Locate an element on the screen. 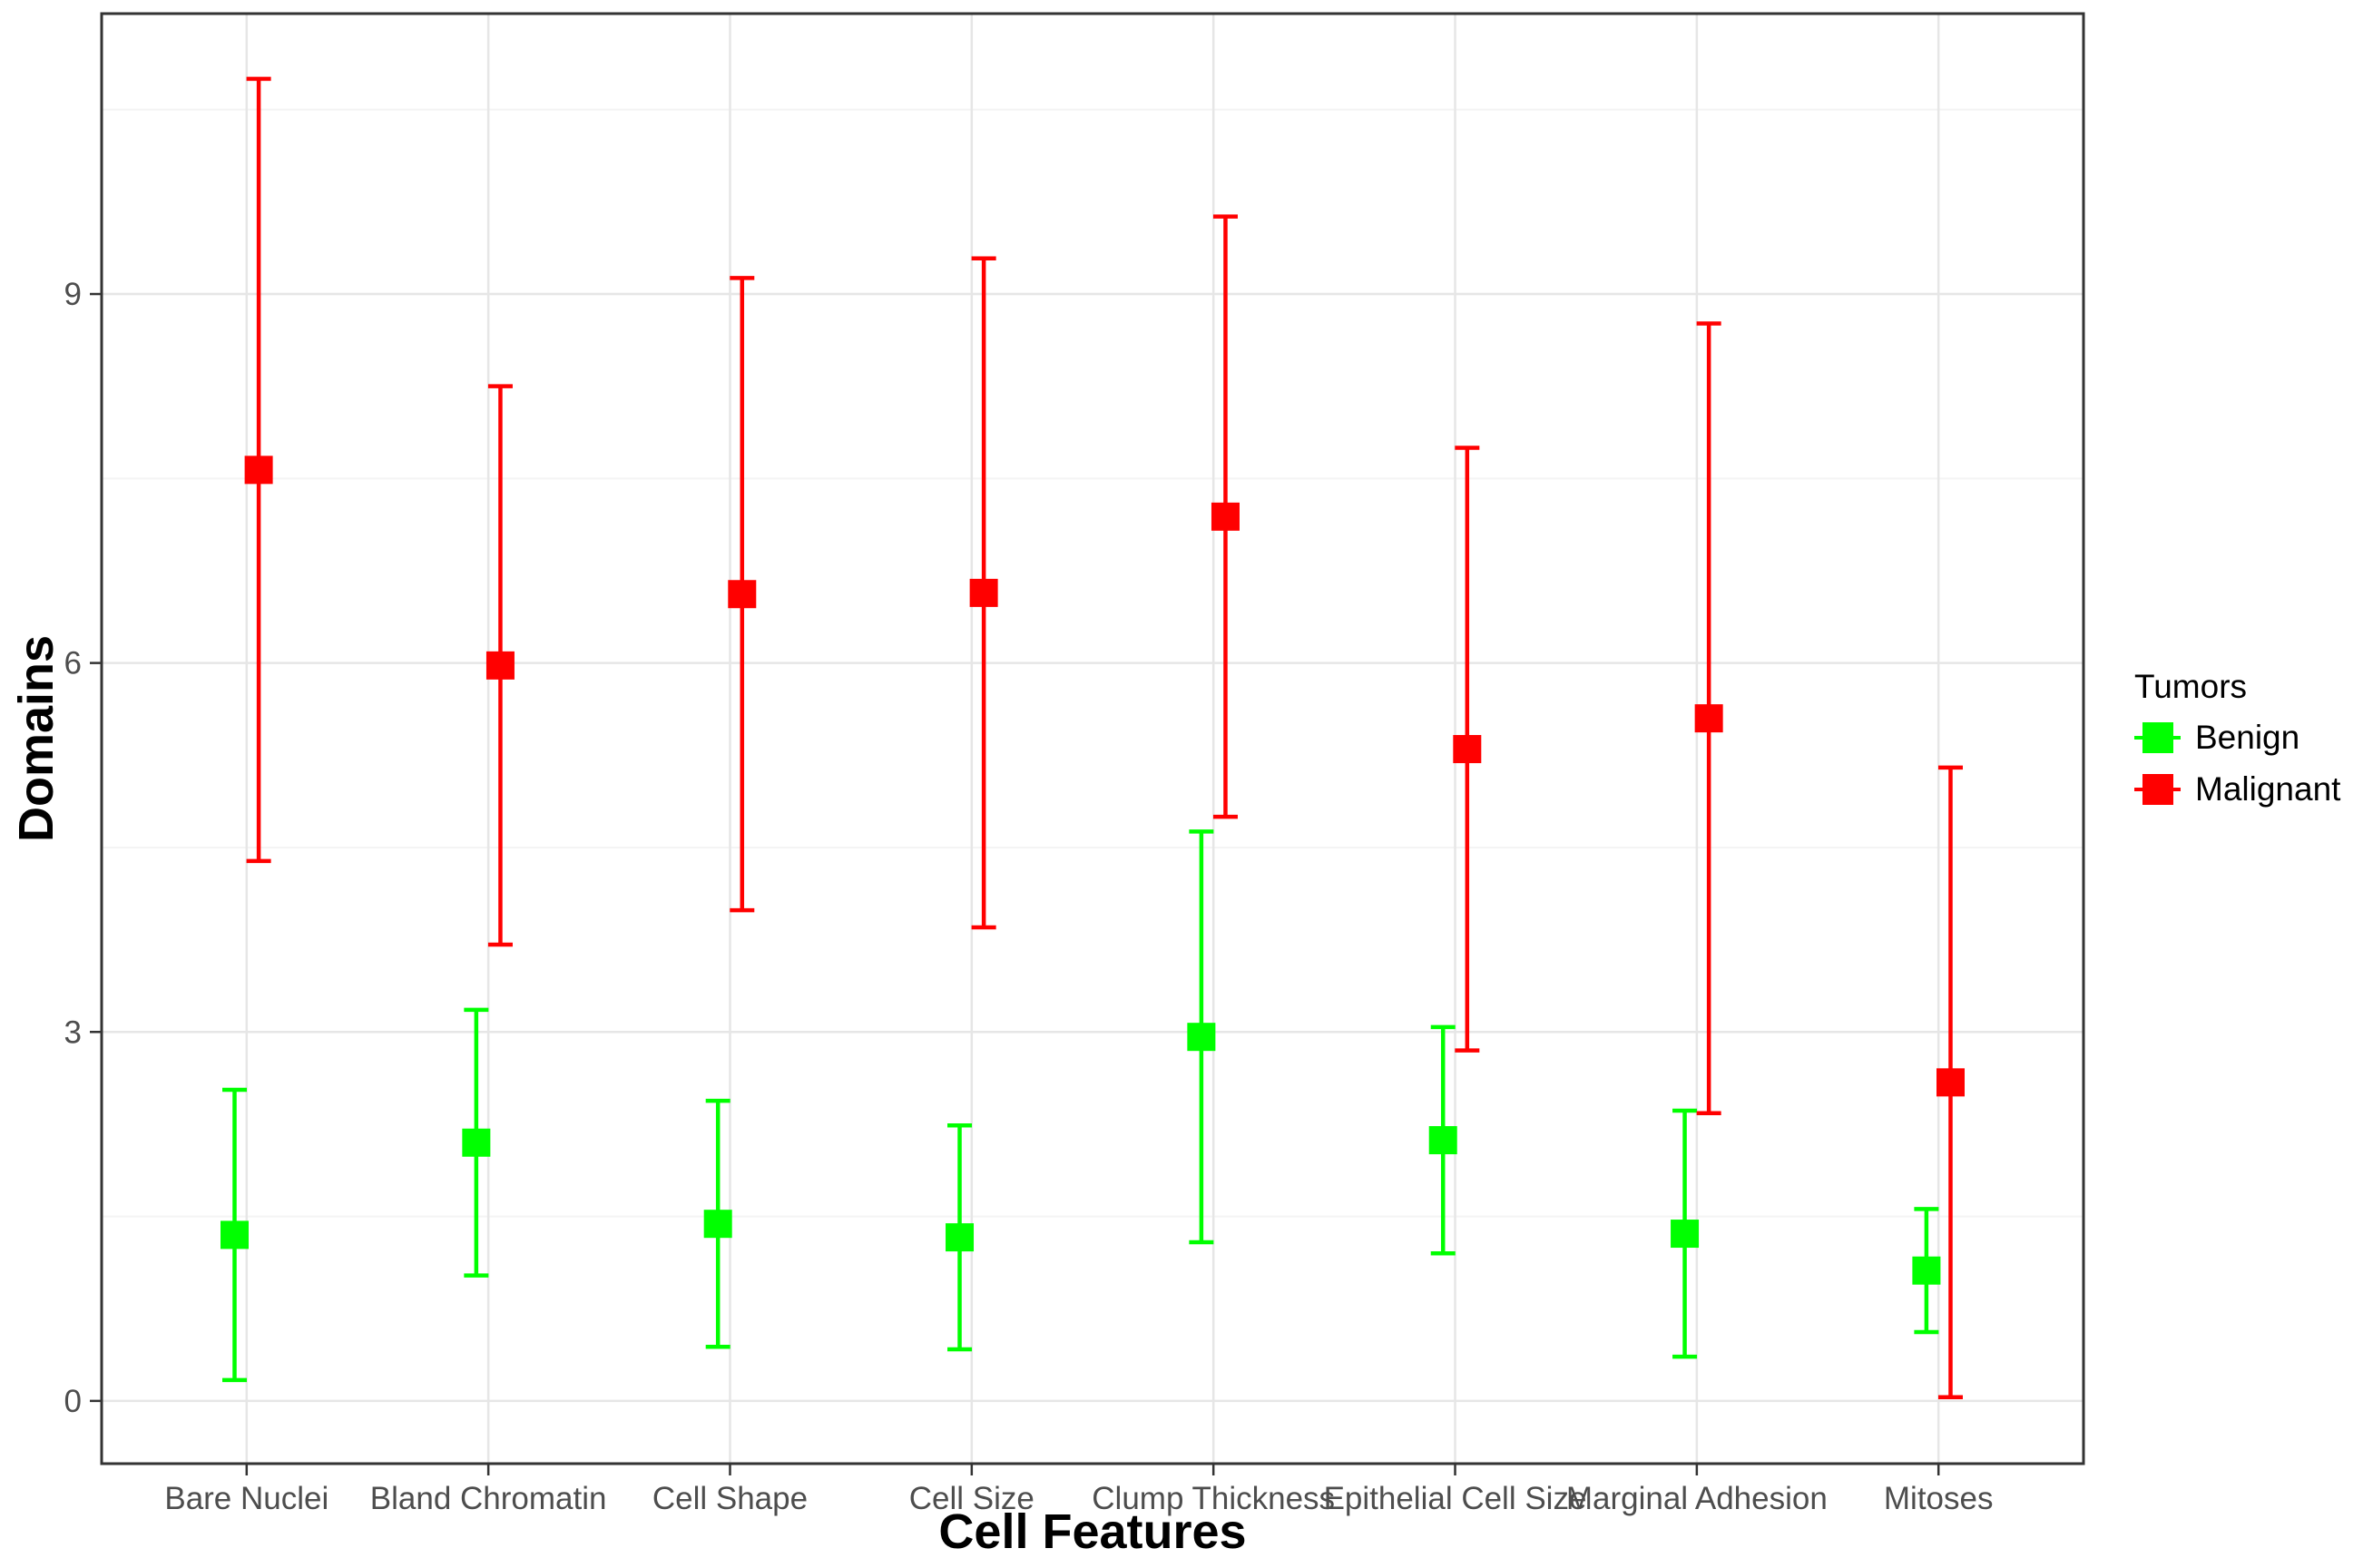 The image size is (2363, 1568). legend-item-benign: Benign is located at coordinates (2237, 737).